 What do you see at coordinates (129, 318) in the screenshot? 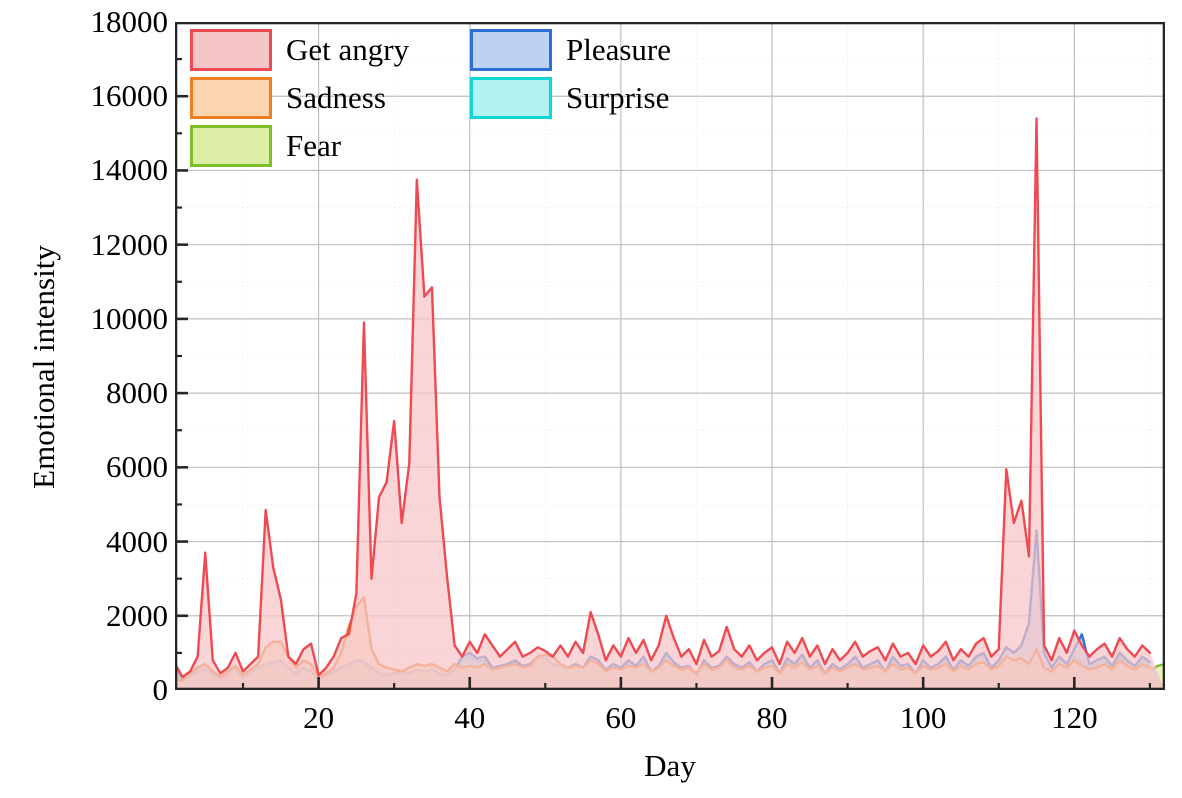
I see `y-tick-label: 10000` at bounding box center [129, 318].